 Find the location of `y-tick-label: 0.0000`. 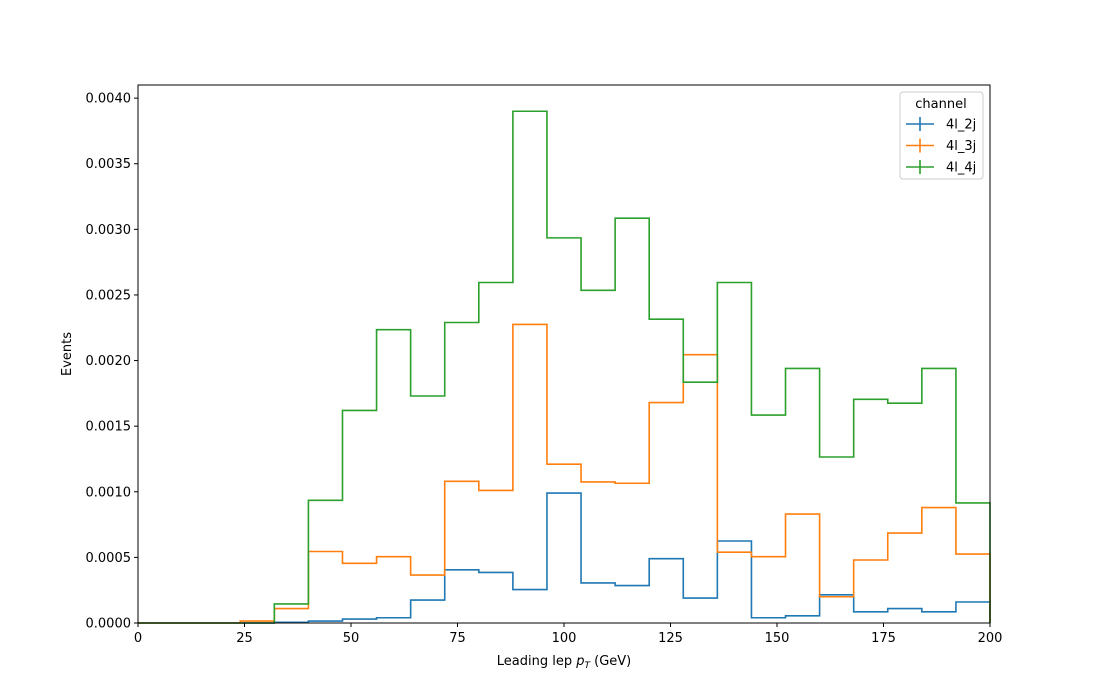

y-tick-label: 0.0000 is located at coordinates (109, 624).